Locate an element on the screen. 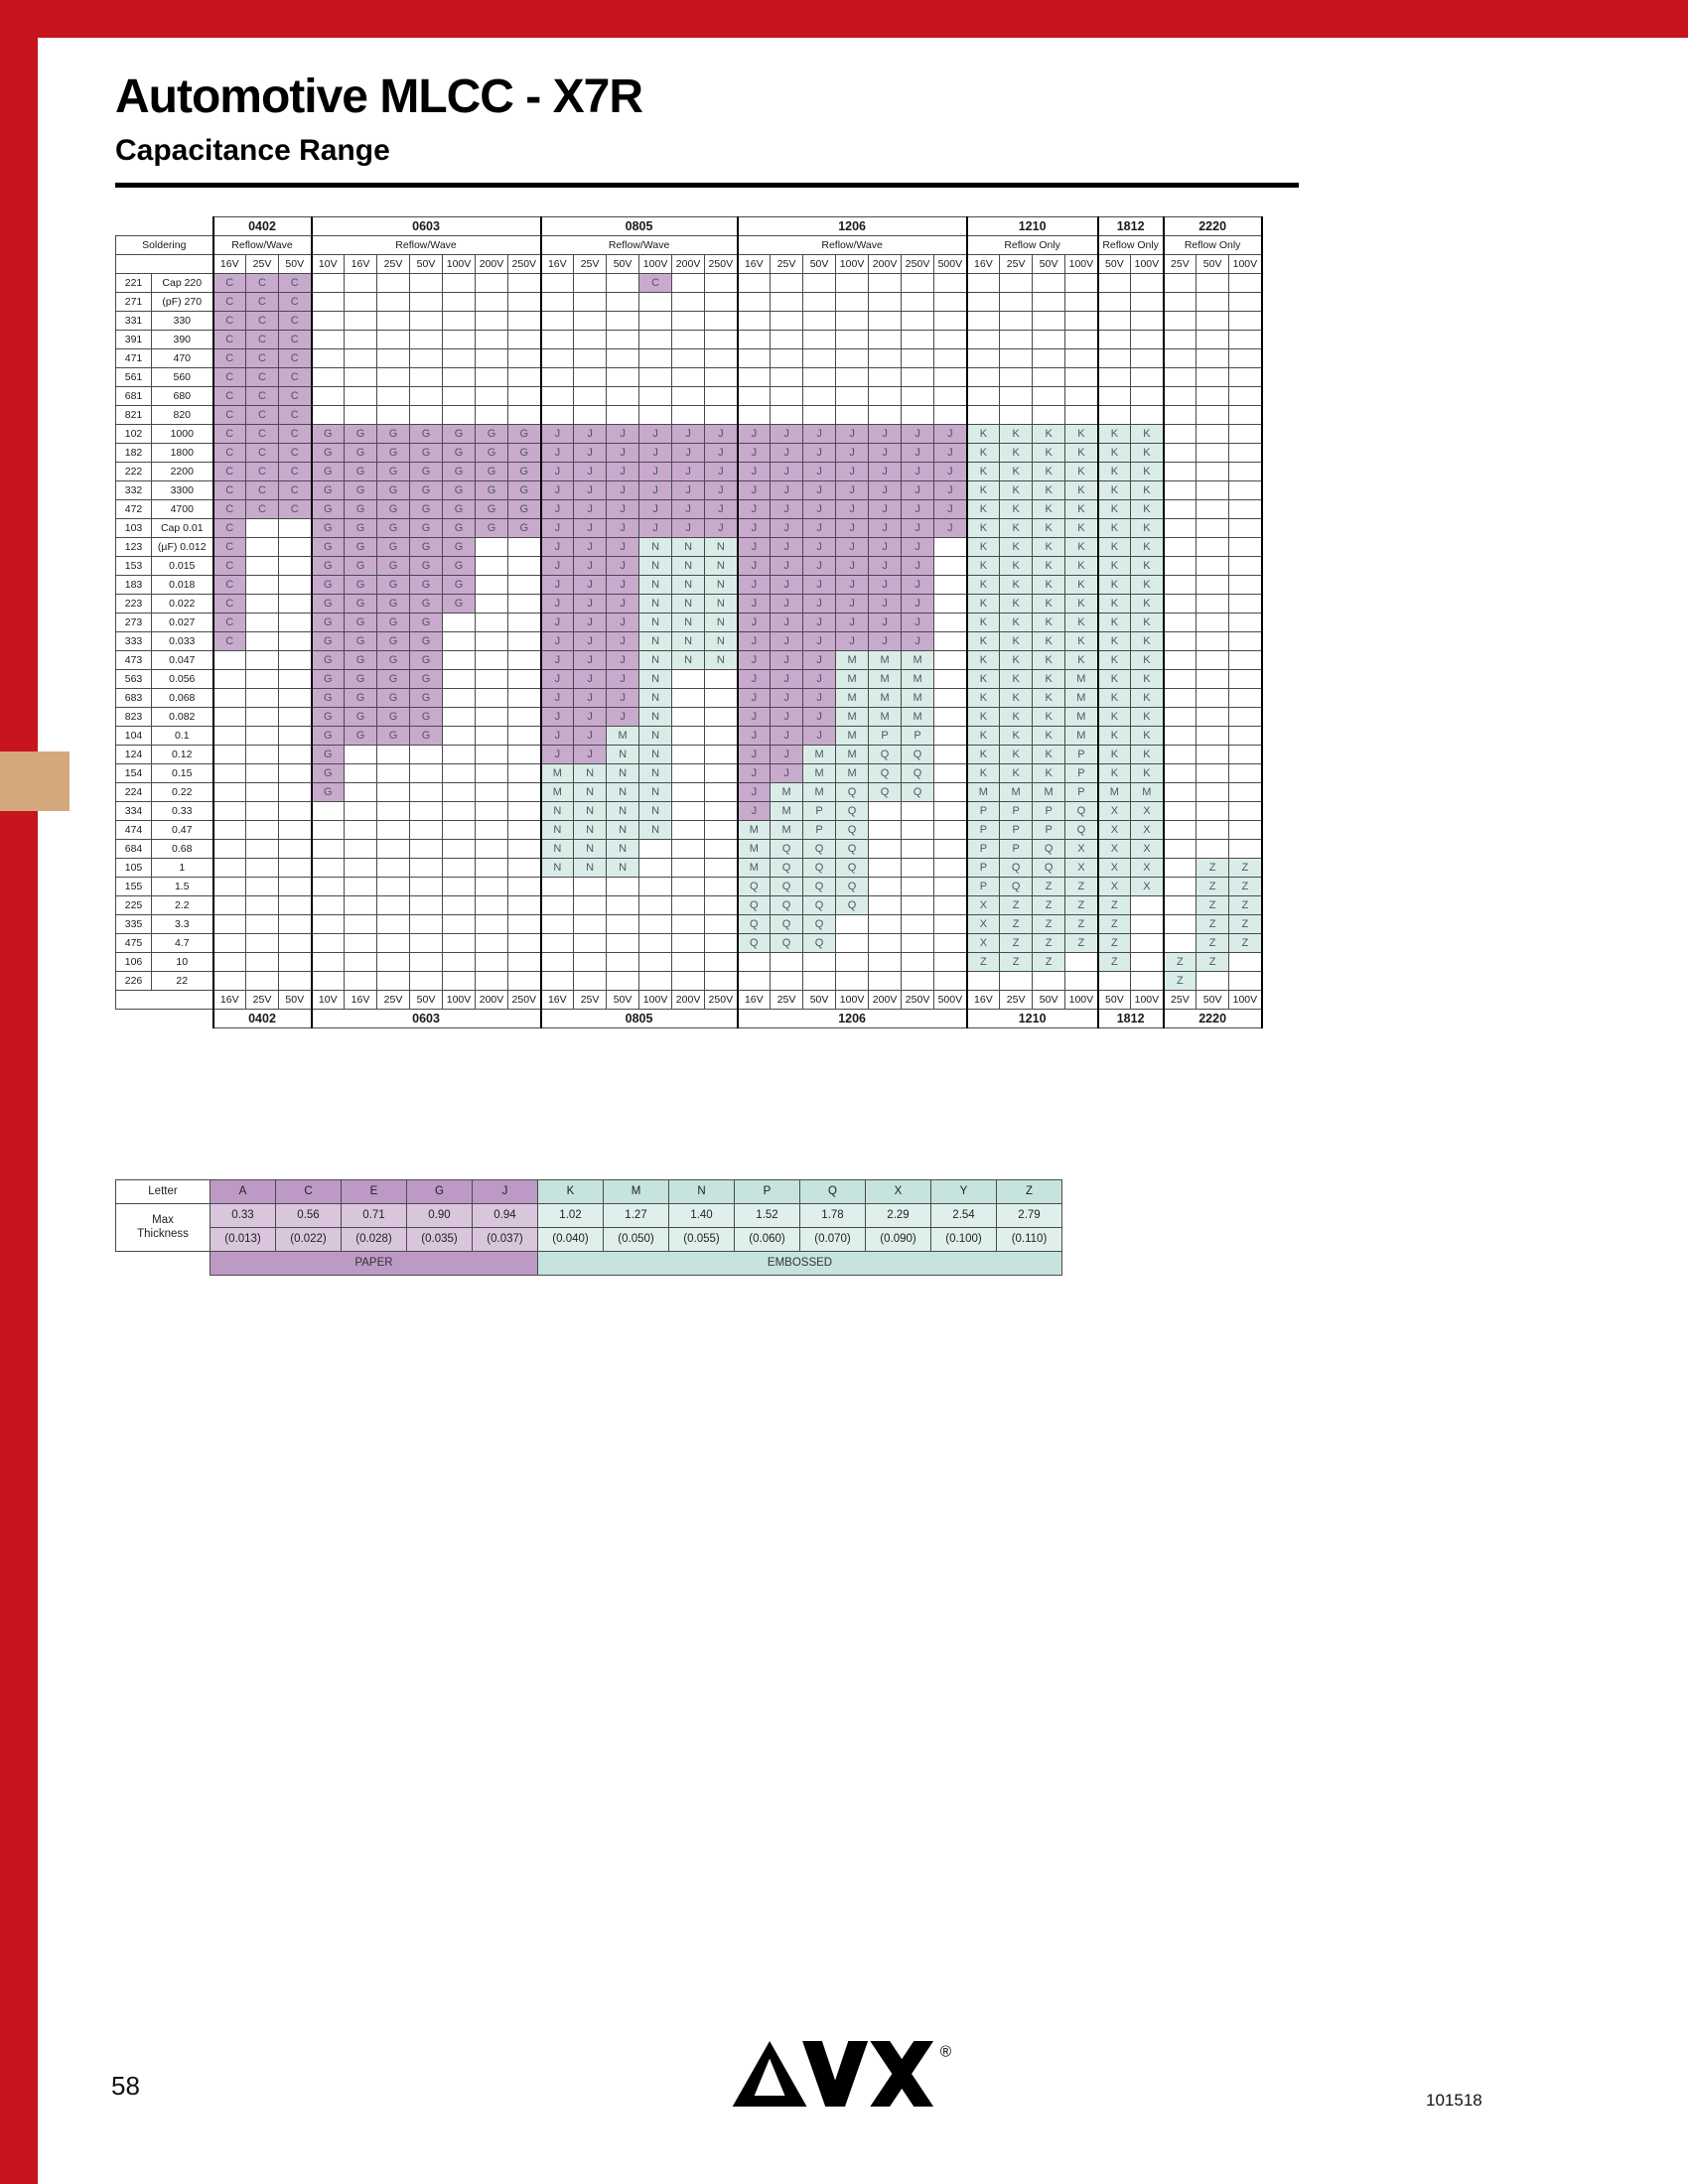  voltage-header: 50V is located at coordinates (819, 264).